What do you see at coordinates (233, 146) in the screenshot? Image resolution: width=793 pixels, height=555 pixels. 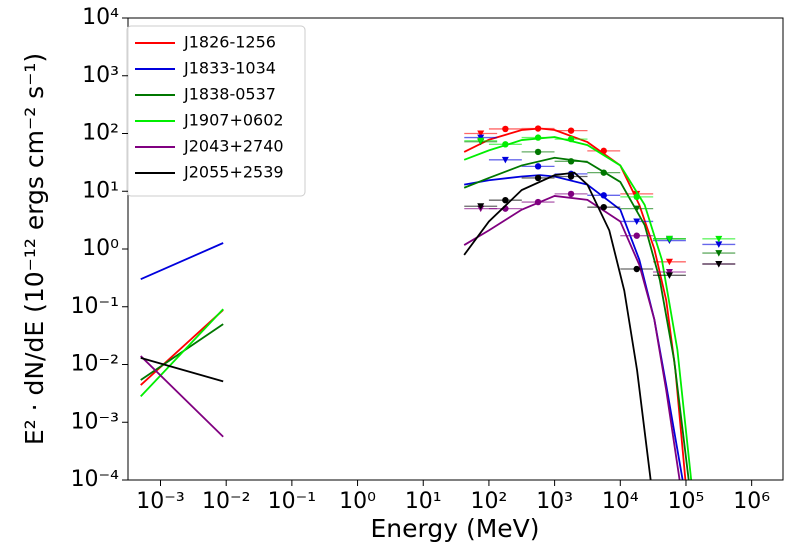 I see `legend-label: J2043+2740` at bounding box center [233, 146].